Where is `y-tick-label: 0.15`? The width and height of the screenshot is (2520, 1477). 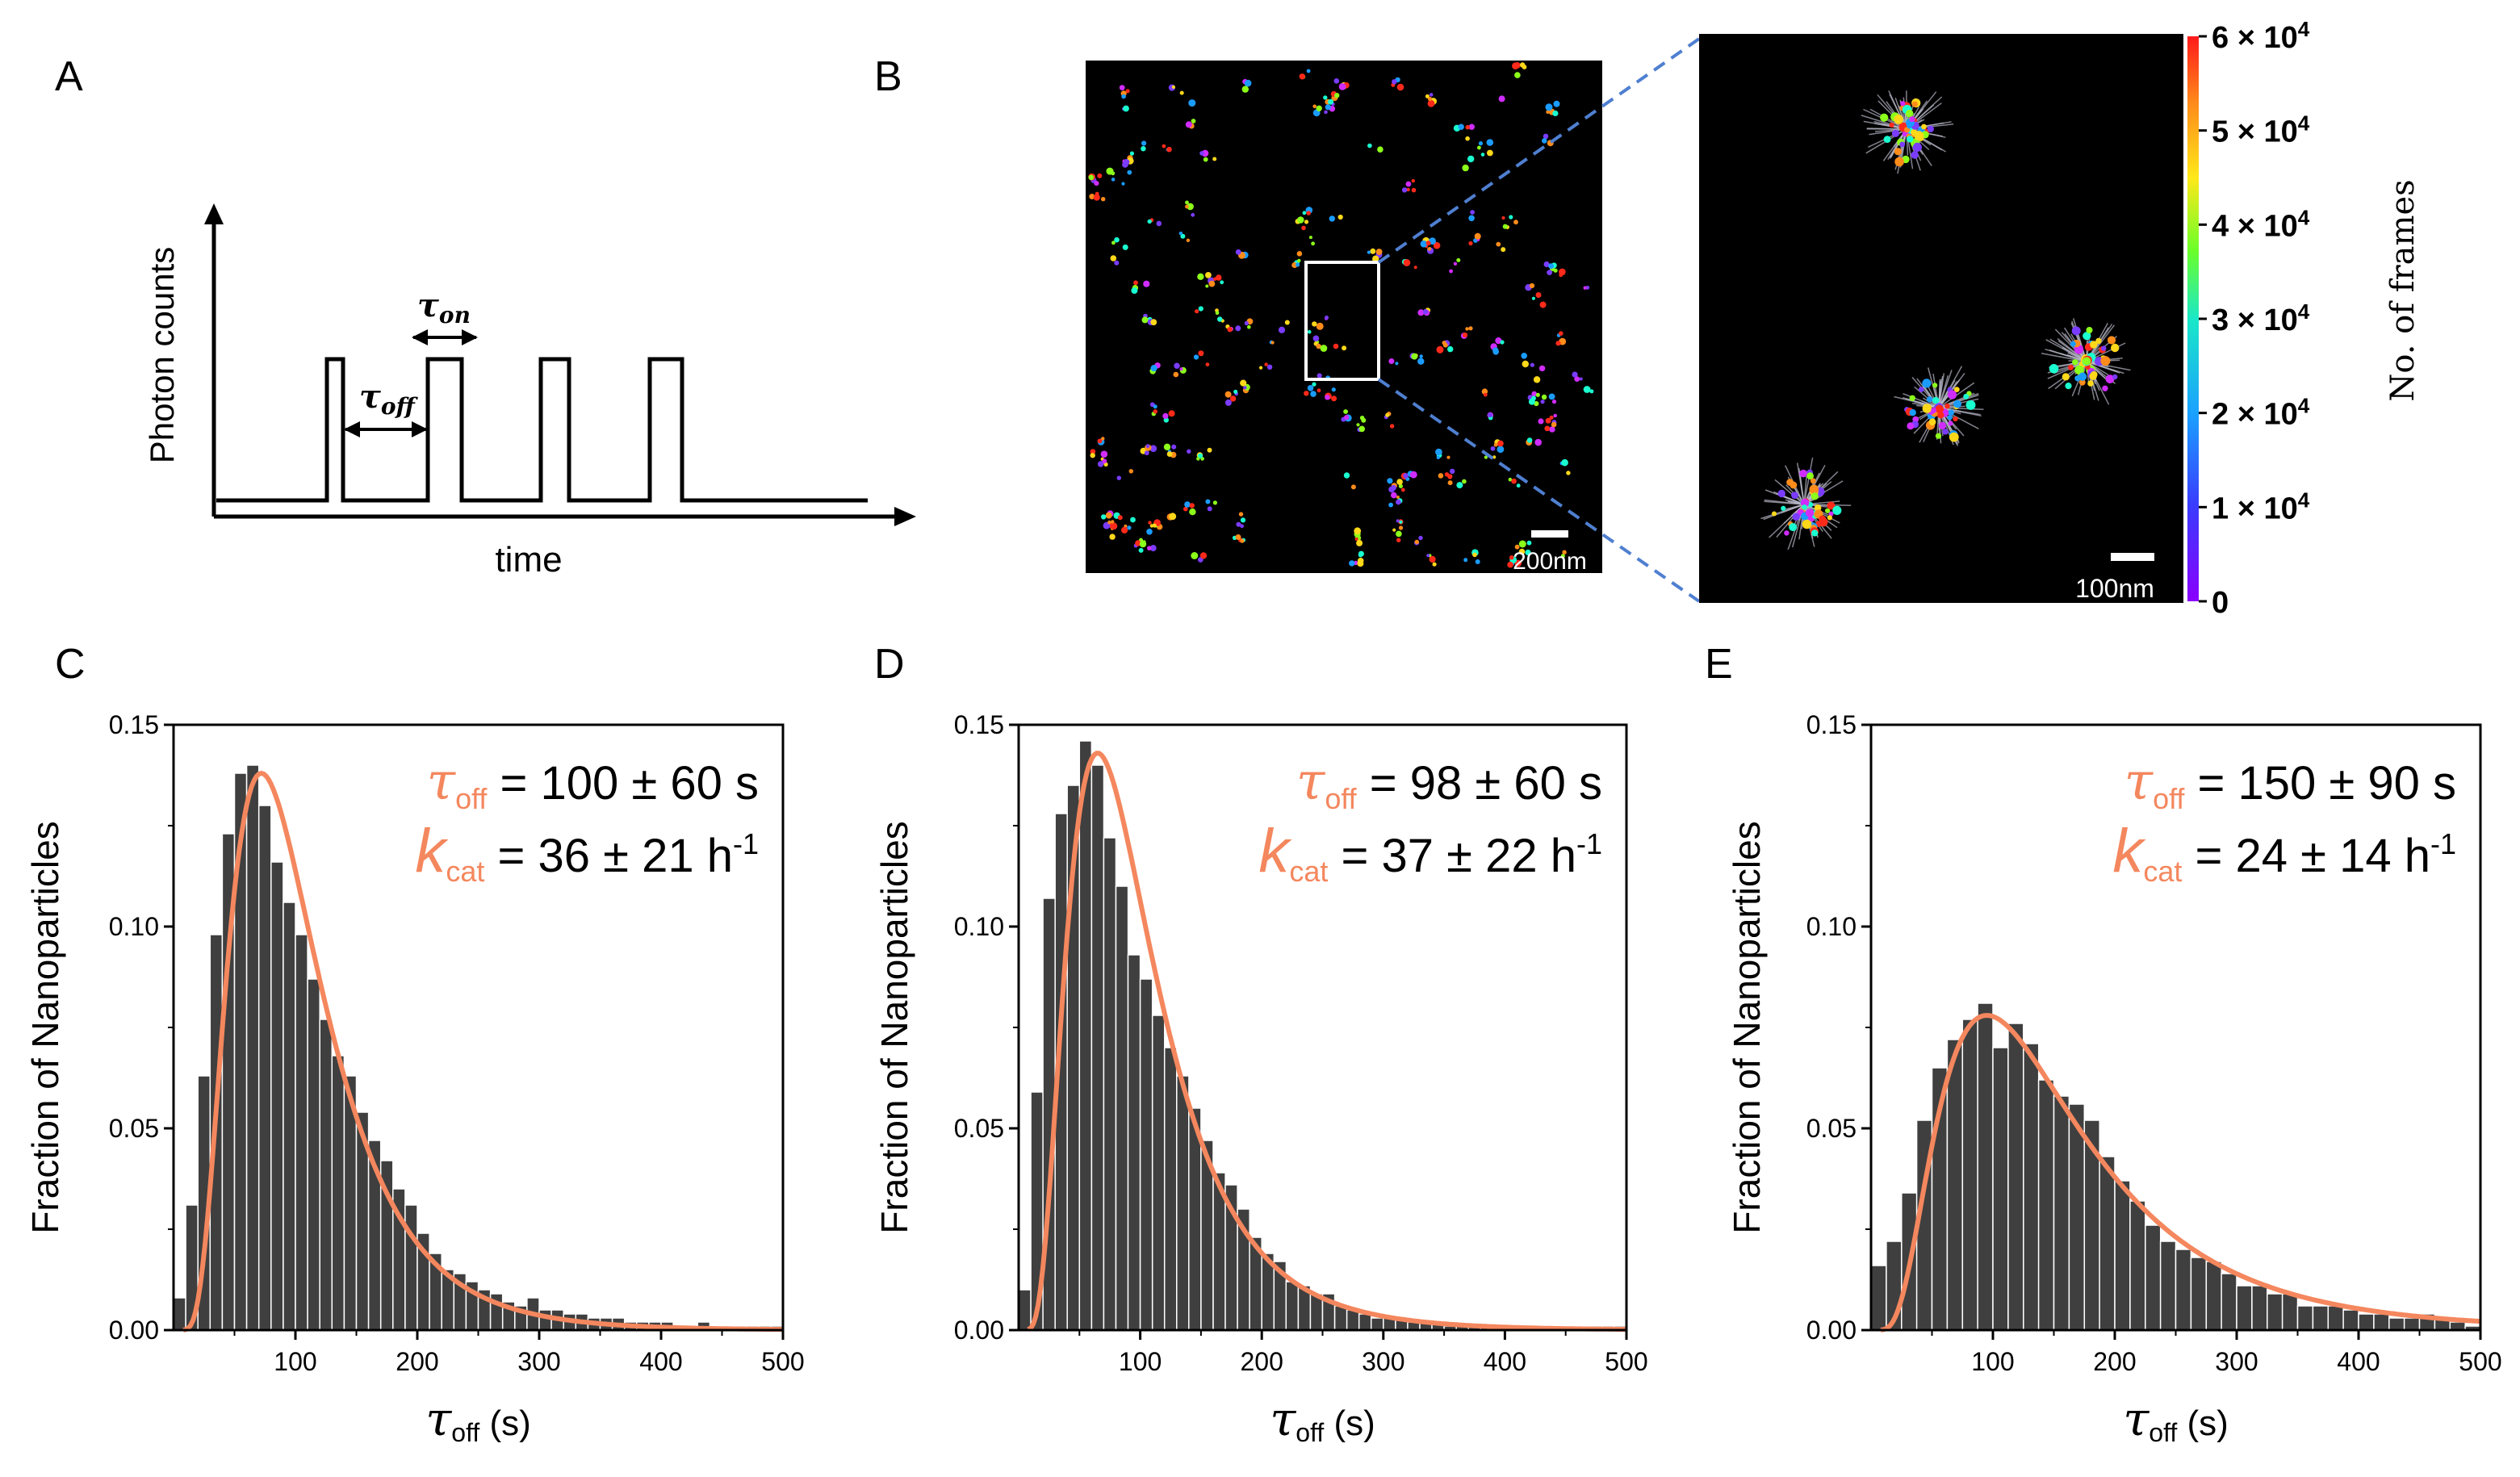
y-tick-label: 0.15 is located at coordinates (1831, 724).